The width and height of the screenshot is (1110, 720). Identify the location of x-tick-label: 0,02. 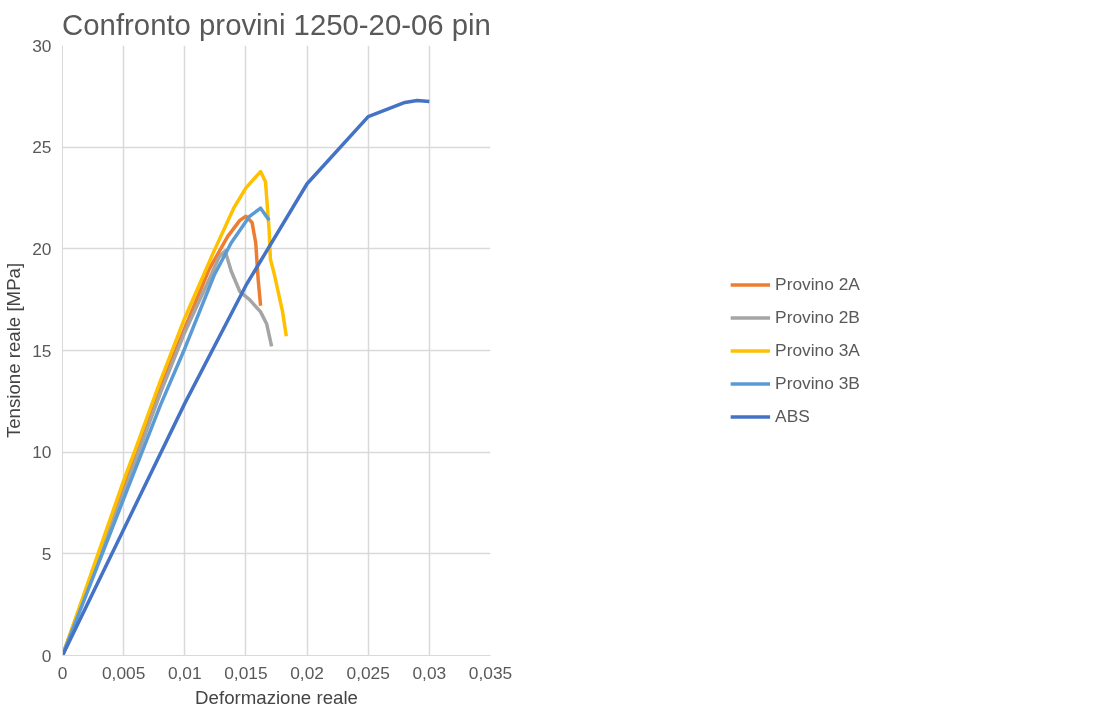
(307, 672).